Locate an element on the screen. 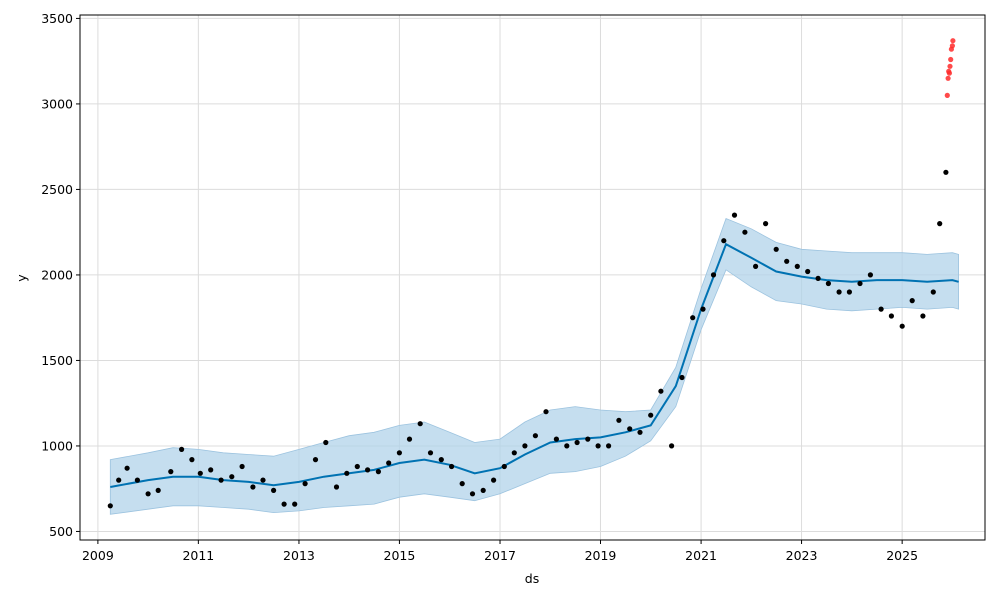  y-tick-label: 500 is located at coordinates (61, 531).